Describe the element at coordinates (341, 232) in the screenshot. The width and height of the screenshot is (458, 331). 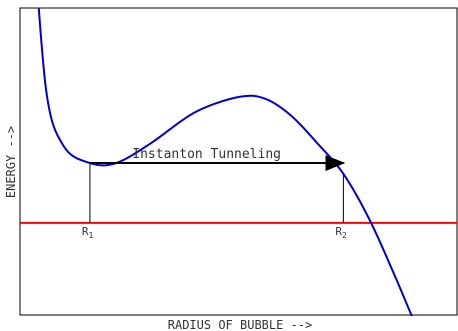
I see `r2-label: R2` at that location.